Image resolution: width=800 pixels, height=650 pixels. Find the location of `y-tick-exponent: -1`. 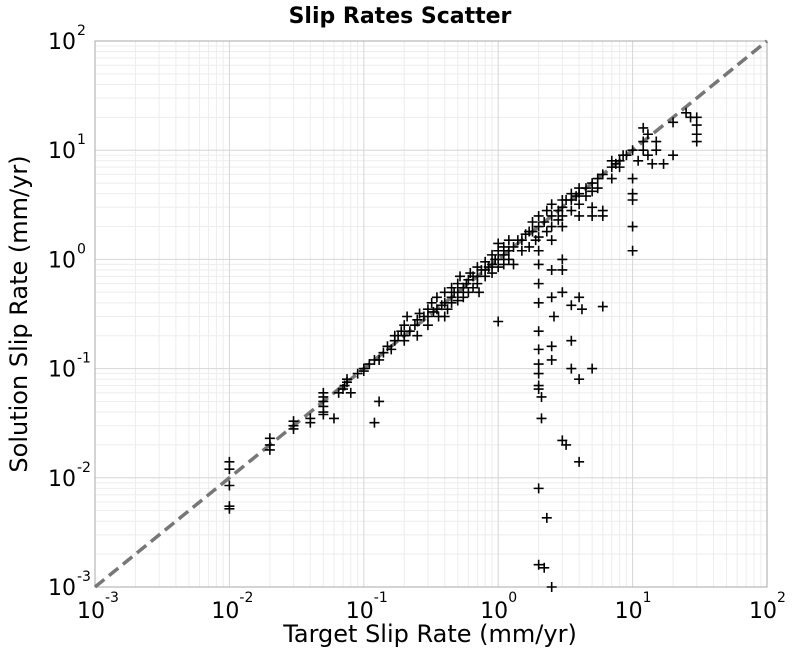

y-tick-exponent: -1 is located at coordinates (84, 359).